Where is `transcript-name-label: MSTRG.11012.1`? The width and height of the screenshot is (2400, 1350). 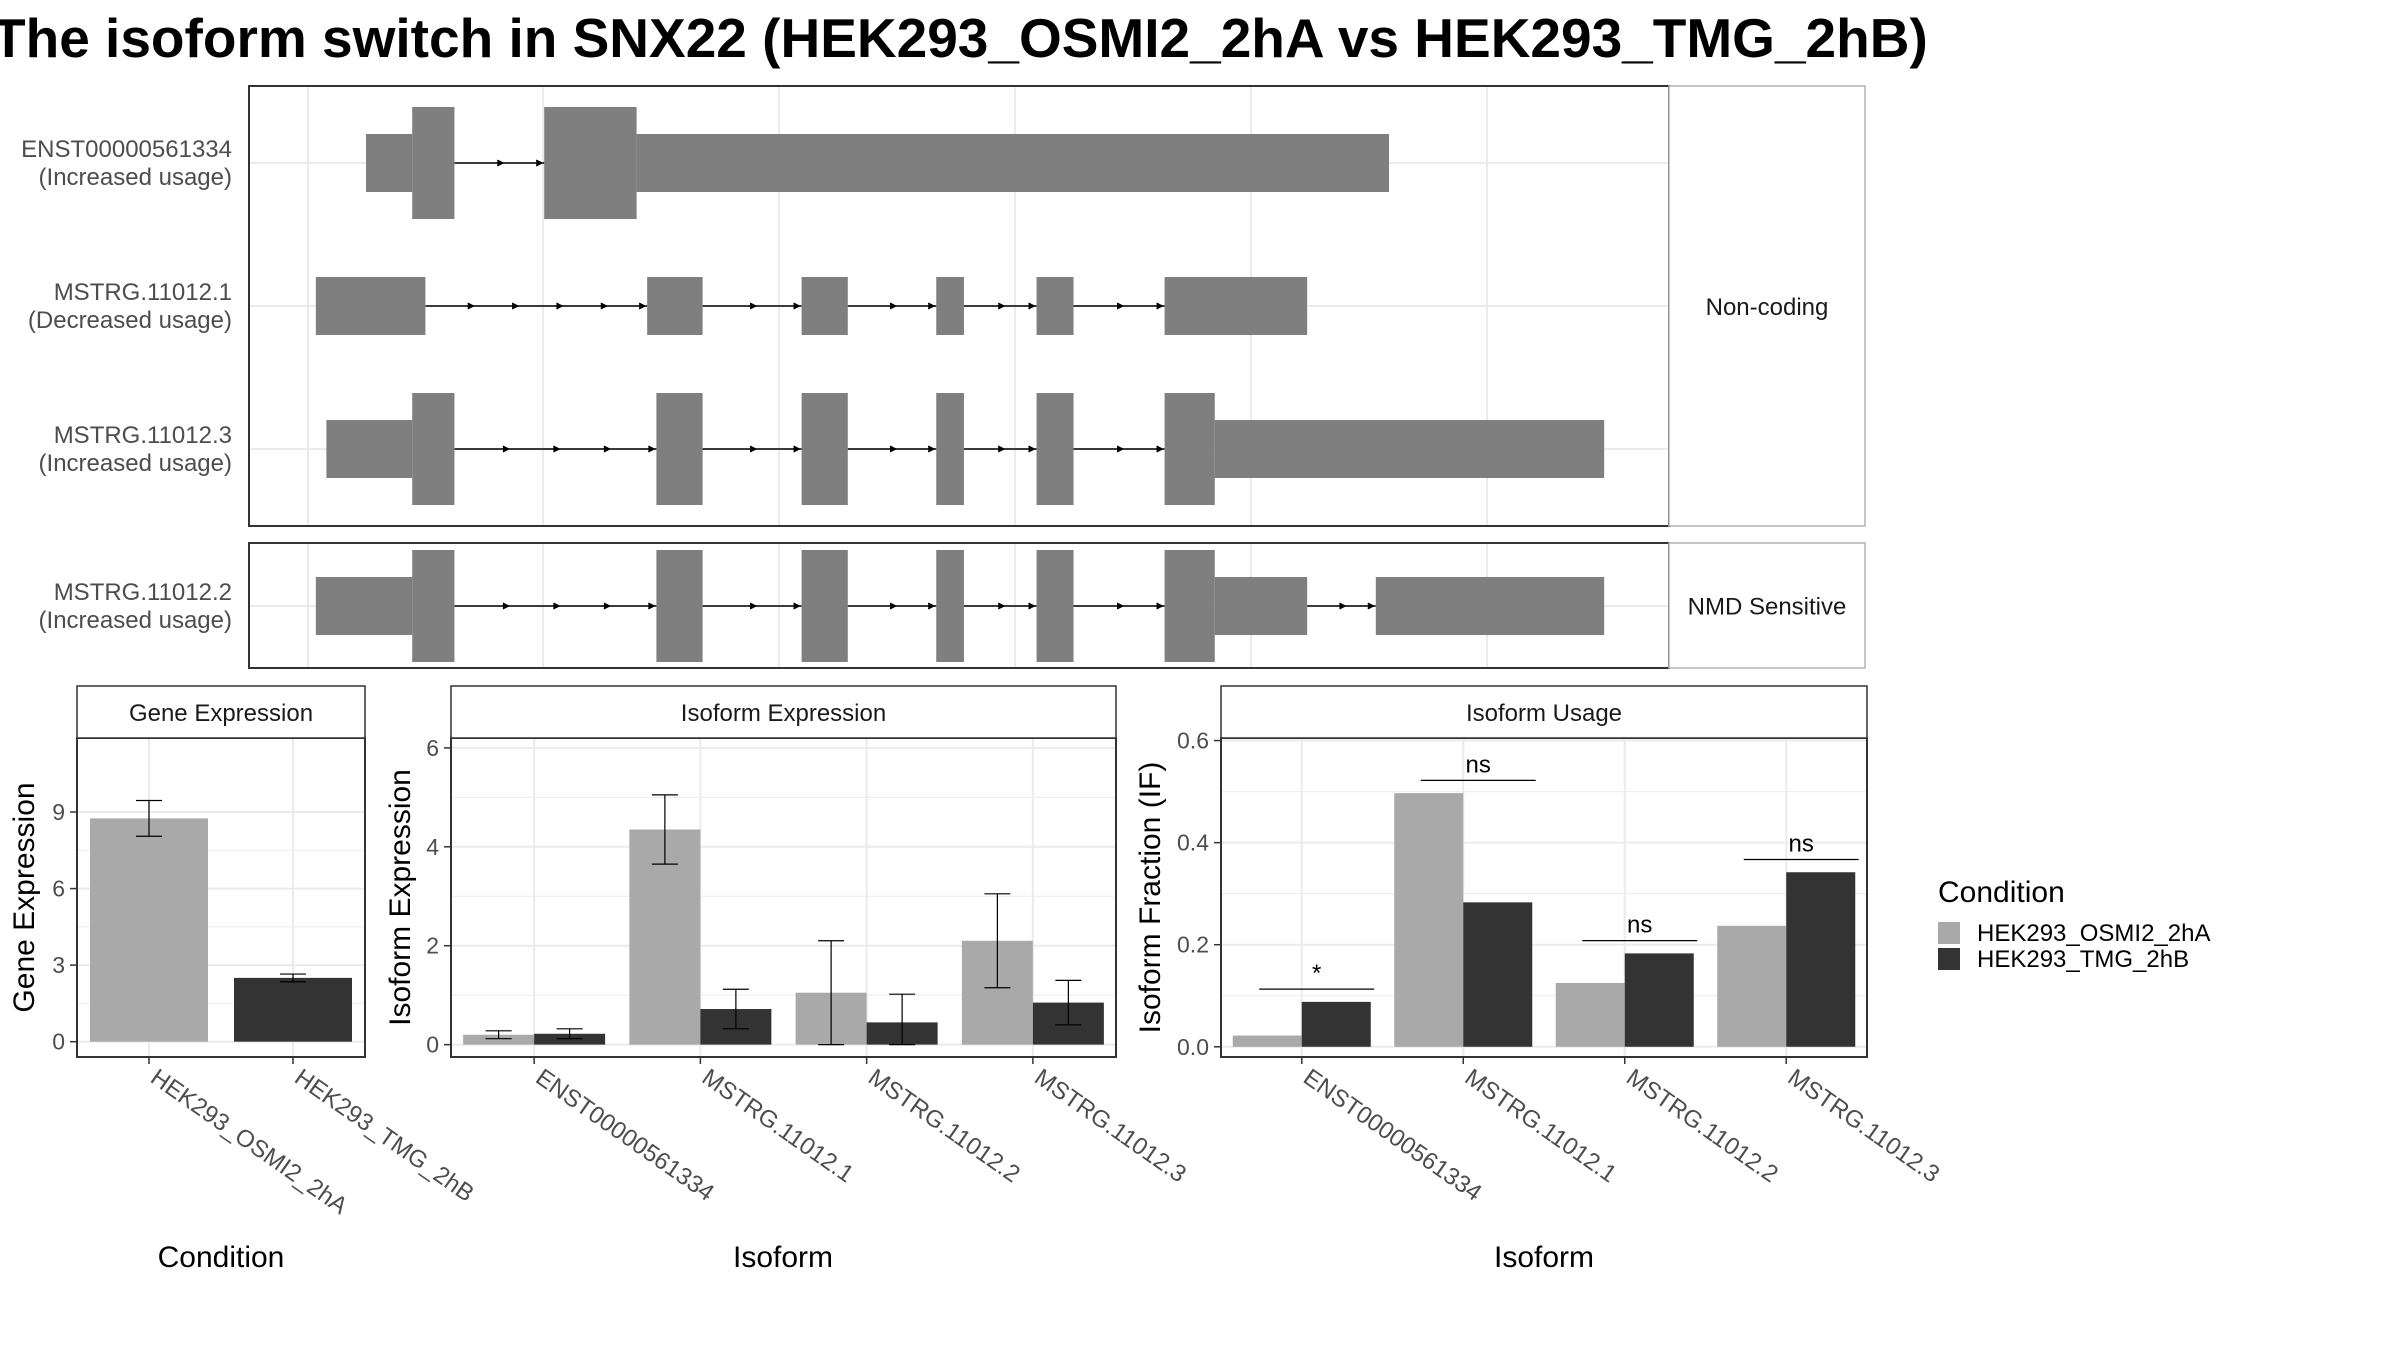 transcript-name-label: MSTRG.11012.1 is located at coordinates (143, 292).